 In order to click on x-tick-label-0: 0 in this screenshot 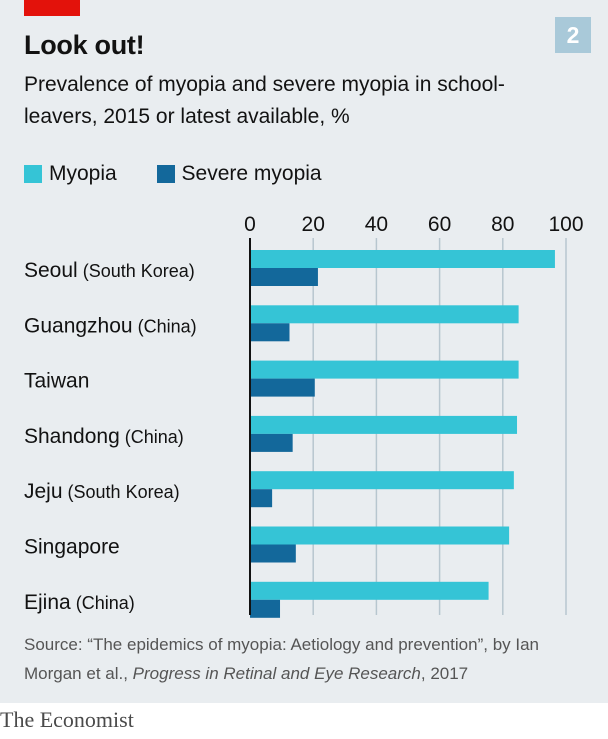, I will do `click(250, 224)`.